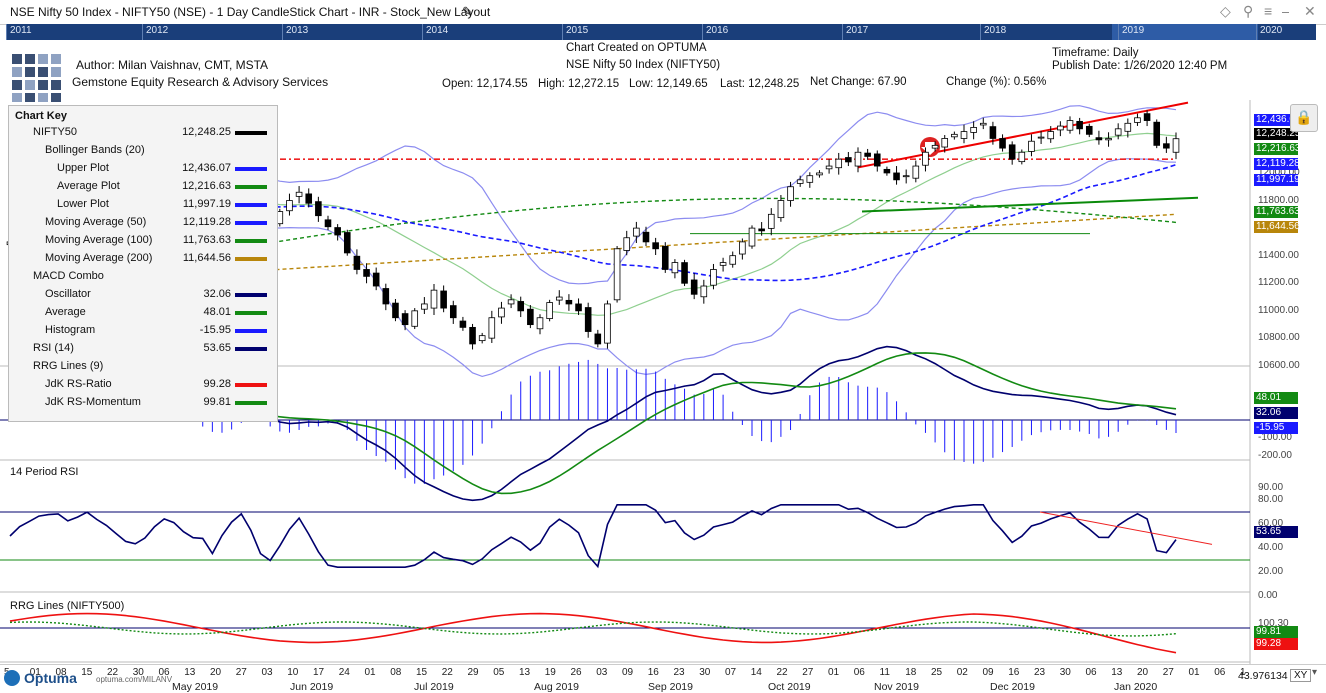  I want to click on year-label: 2013, so click(297, 30).